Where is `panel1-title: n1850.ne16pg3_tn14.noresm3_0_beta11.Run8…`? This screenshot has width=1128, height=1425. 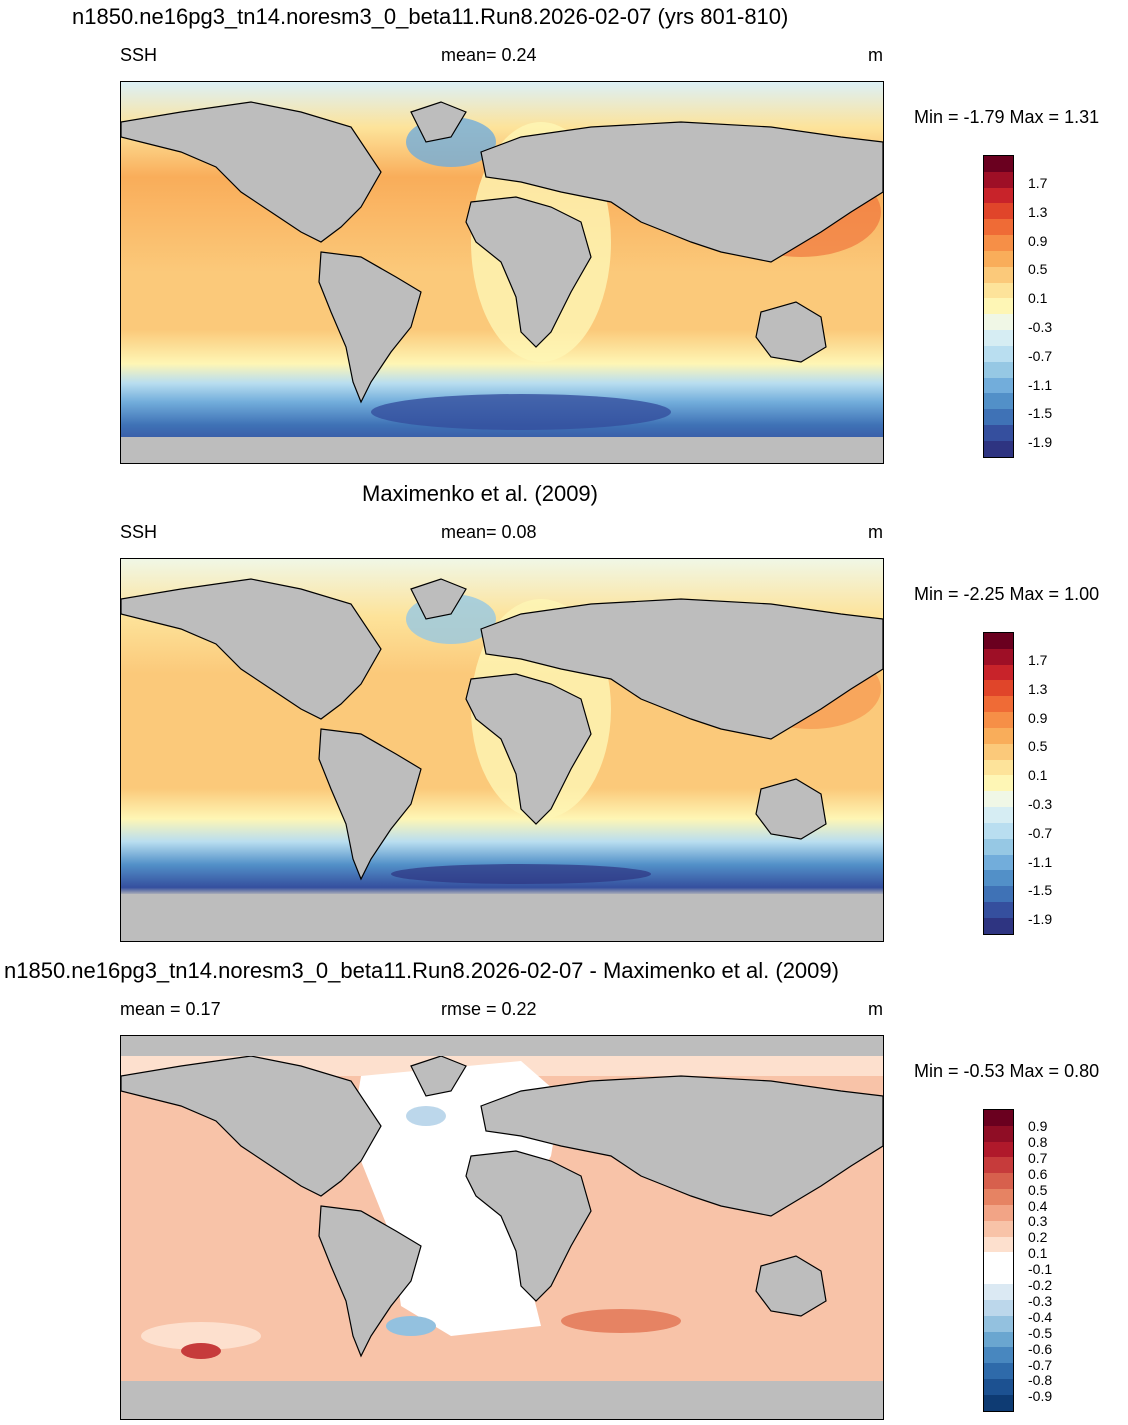 panel1-title: n1850.ne16pg3_tn14.noresm3_0_beta11.Run8… is located at coordinates (430, 16).